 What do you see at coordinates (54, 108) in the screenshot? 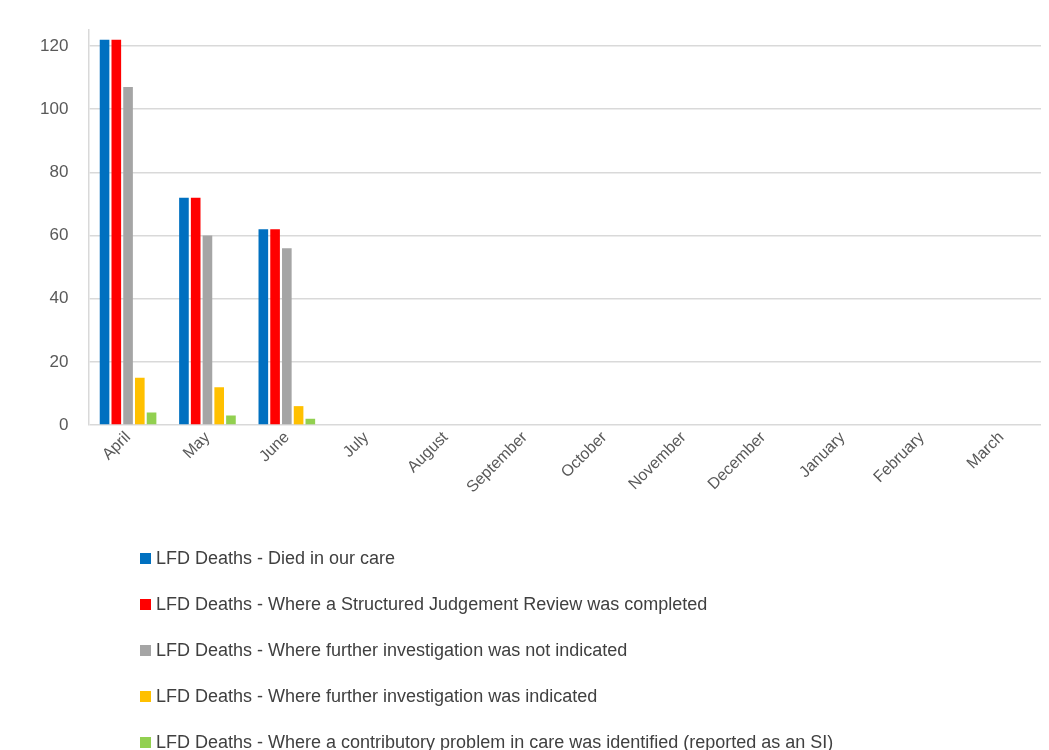
I see `y-tick-label: 100` at bounding box center [54, 108].